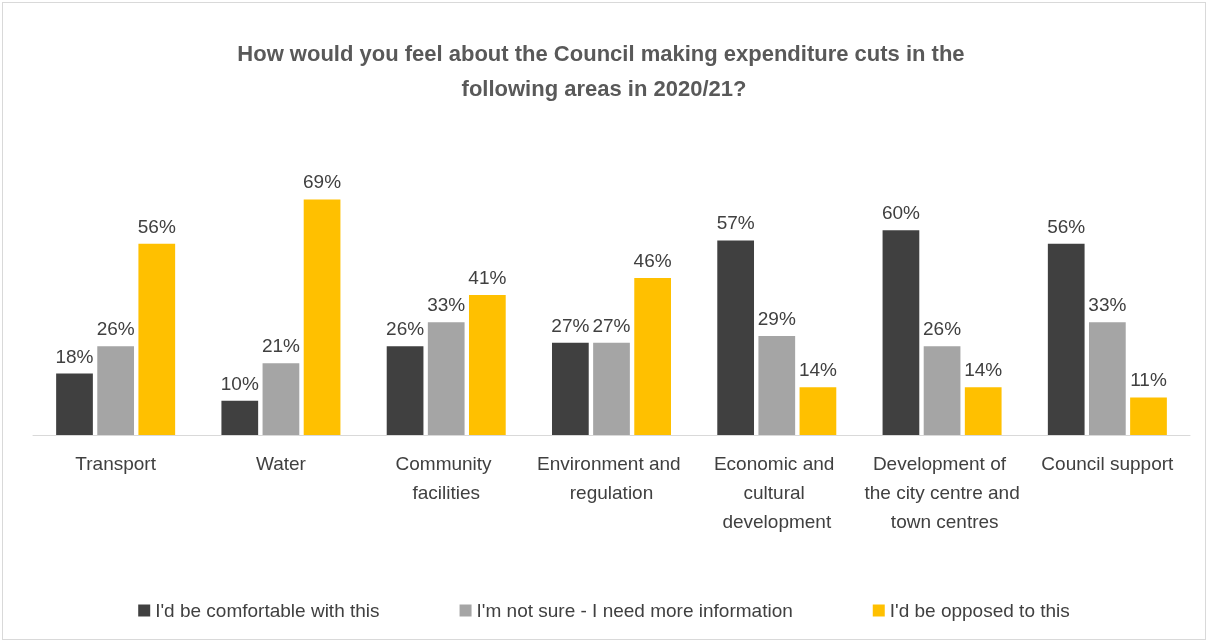 This screenshot has width=1210, height=644. Describe the element at coordinates (1108, 463) in the screenshot. I see `x-tick-label: Council support` at that location.